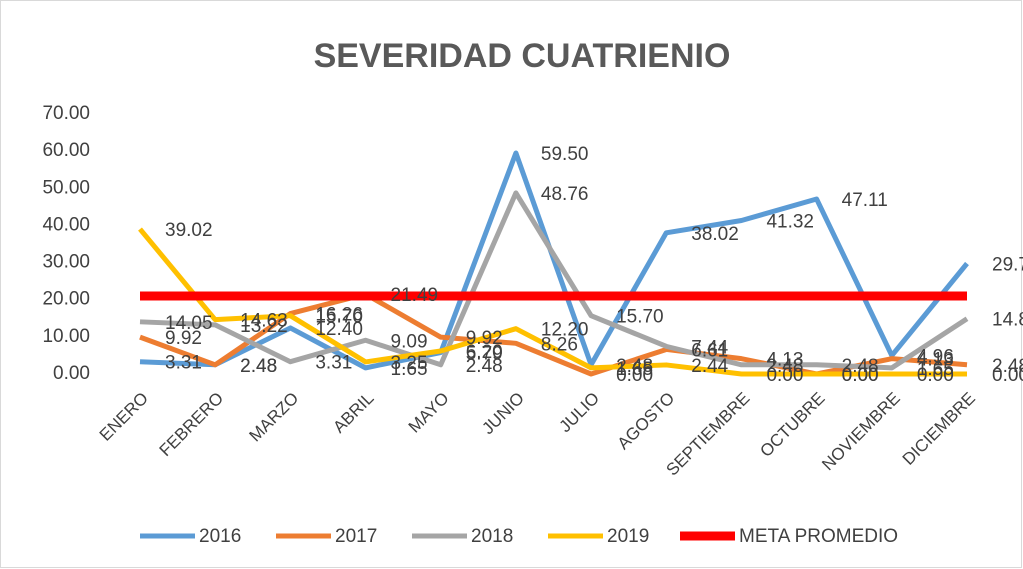 The height and width of the screenshot is (569, 1023). I want to click on legend-label: 2018, so click(492, 536).